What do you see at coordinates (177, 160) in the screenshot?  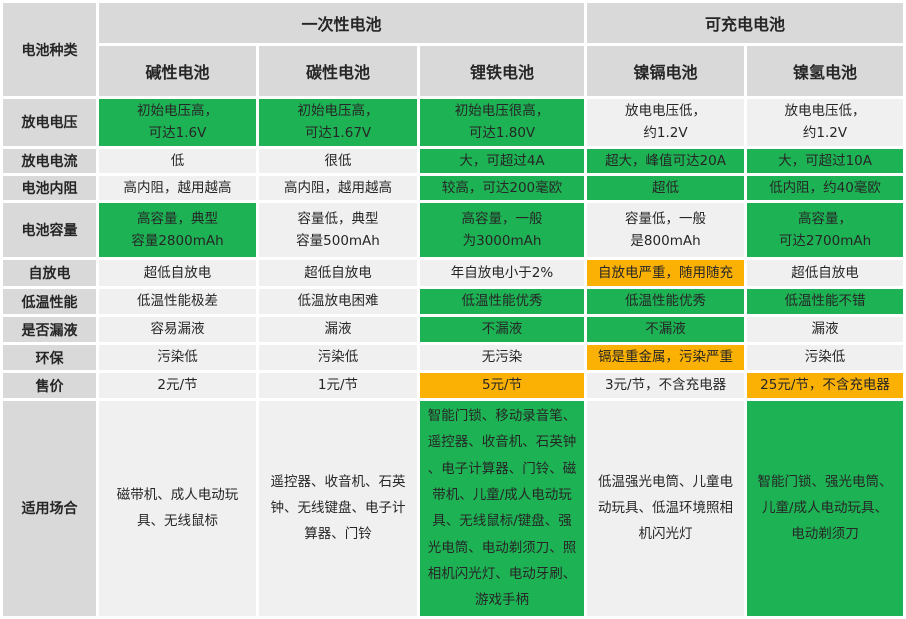 I see `table-cell: 低` at bounding box center [177, 160].